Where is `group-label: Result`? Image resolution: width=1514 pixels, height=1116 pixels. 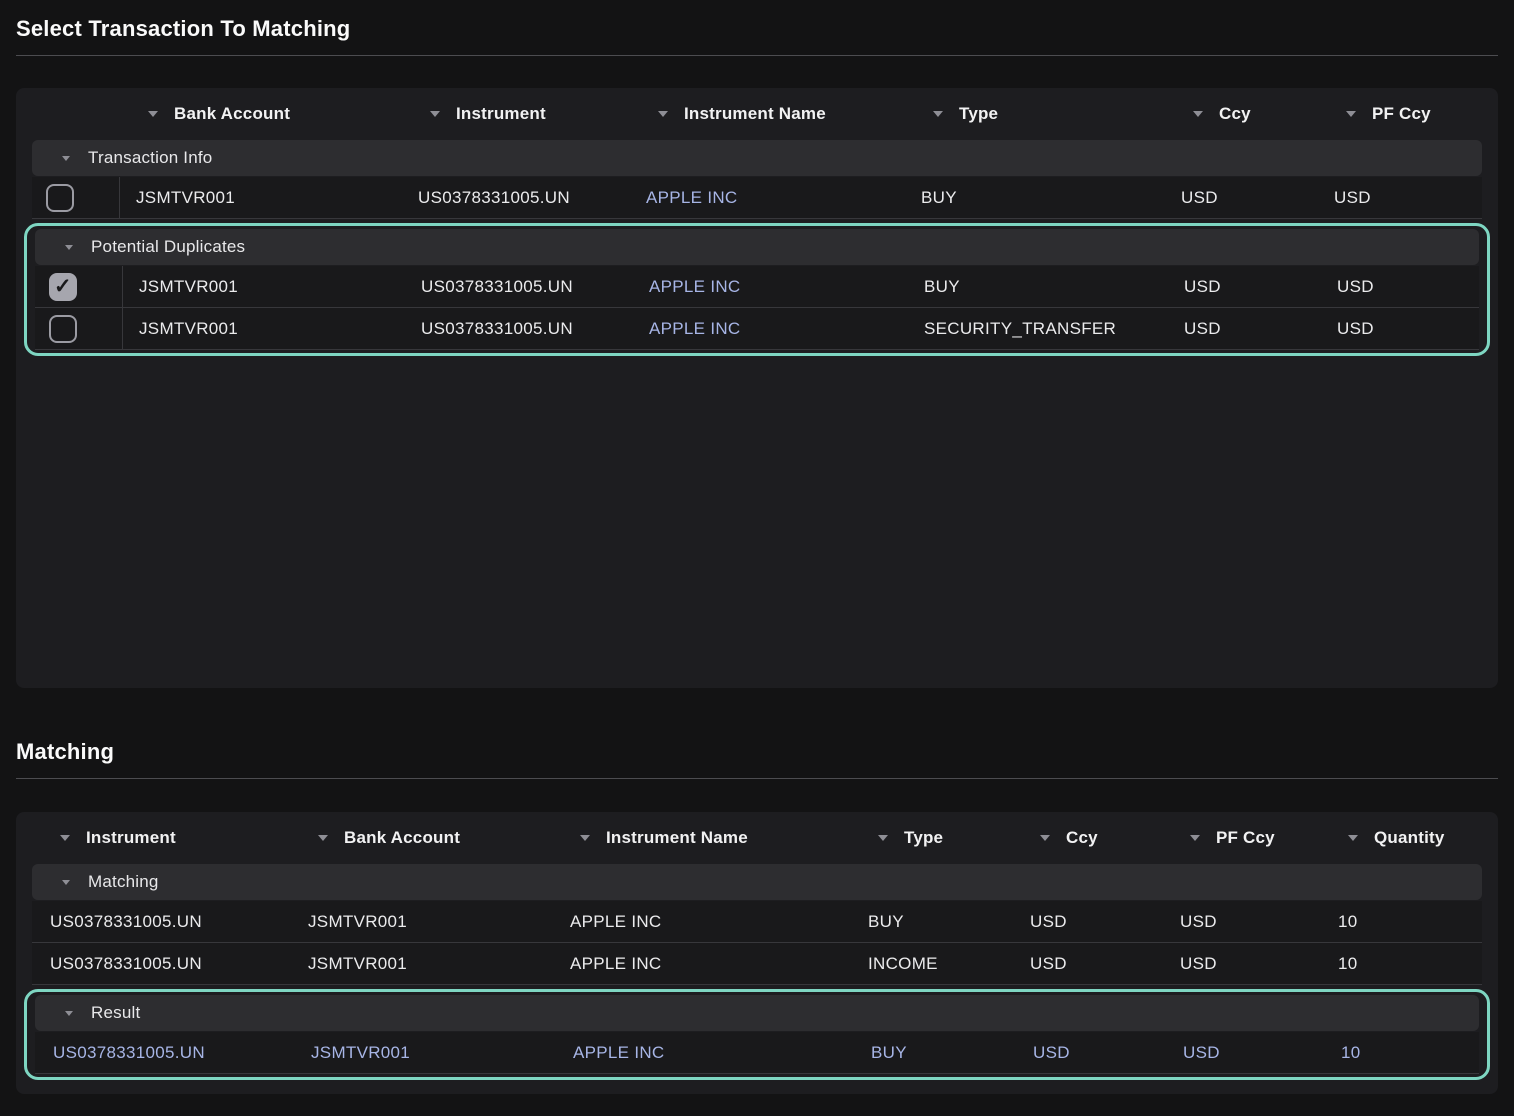 group-label: Result is located at coordinates (116, 1012).